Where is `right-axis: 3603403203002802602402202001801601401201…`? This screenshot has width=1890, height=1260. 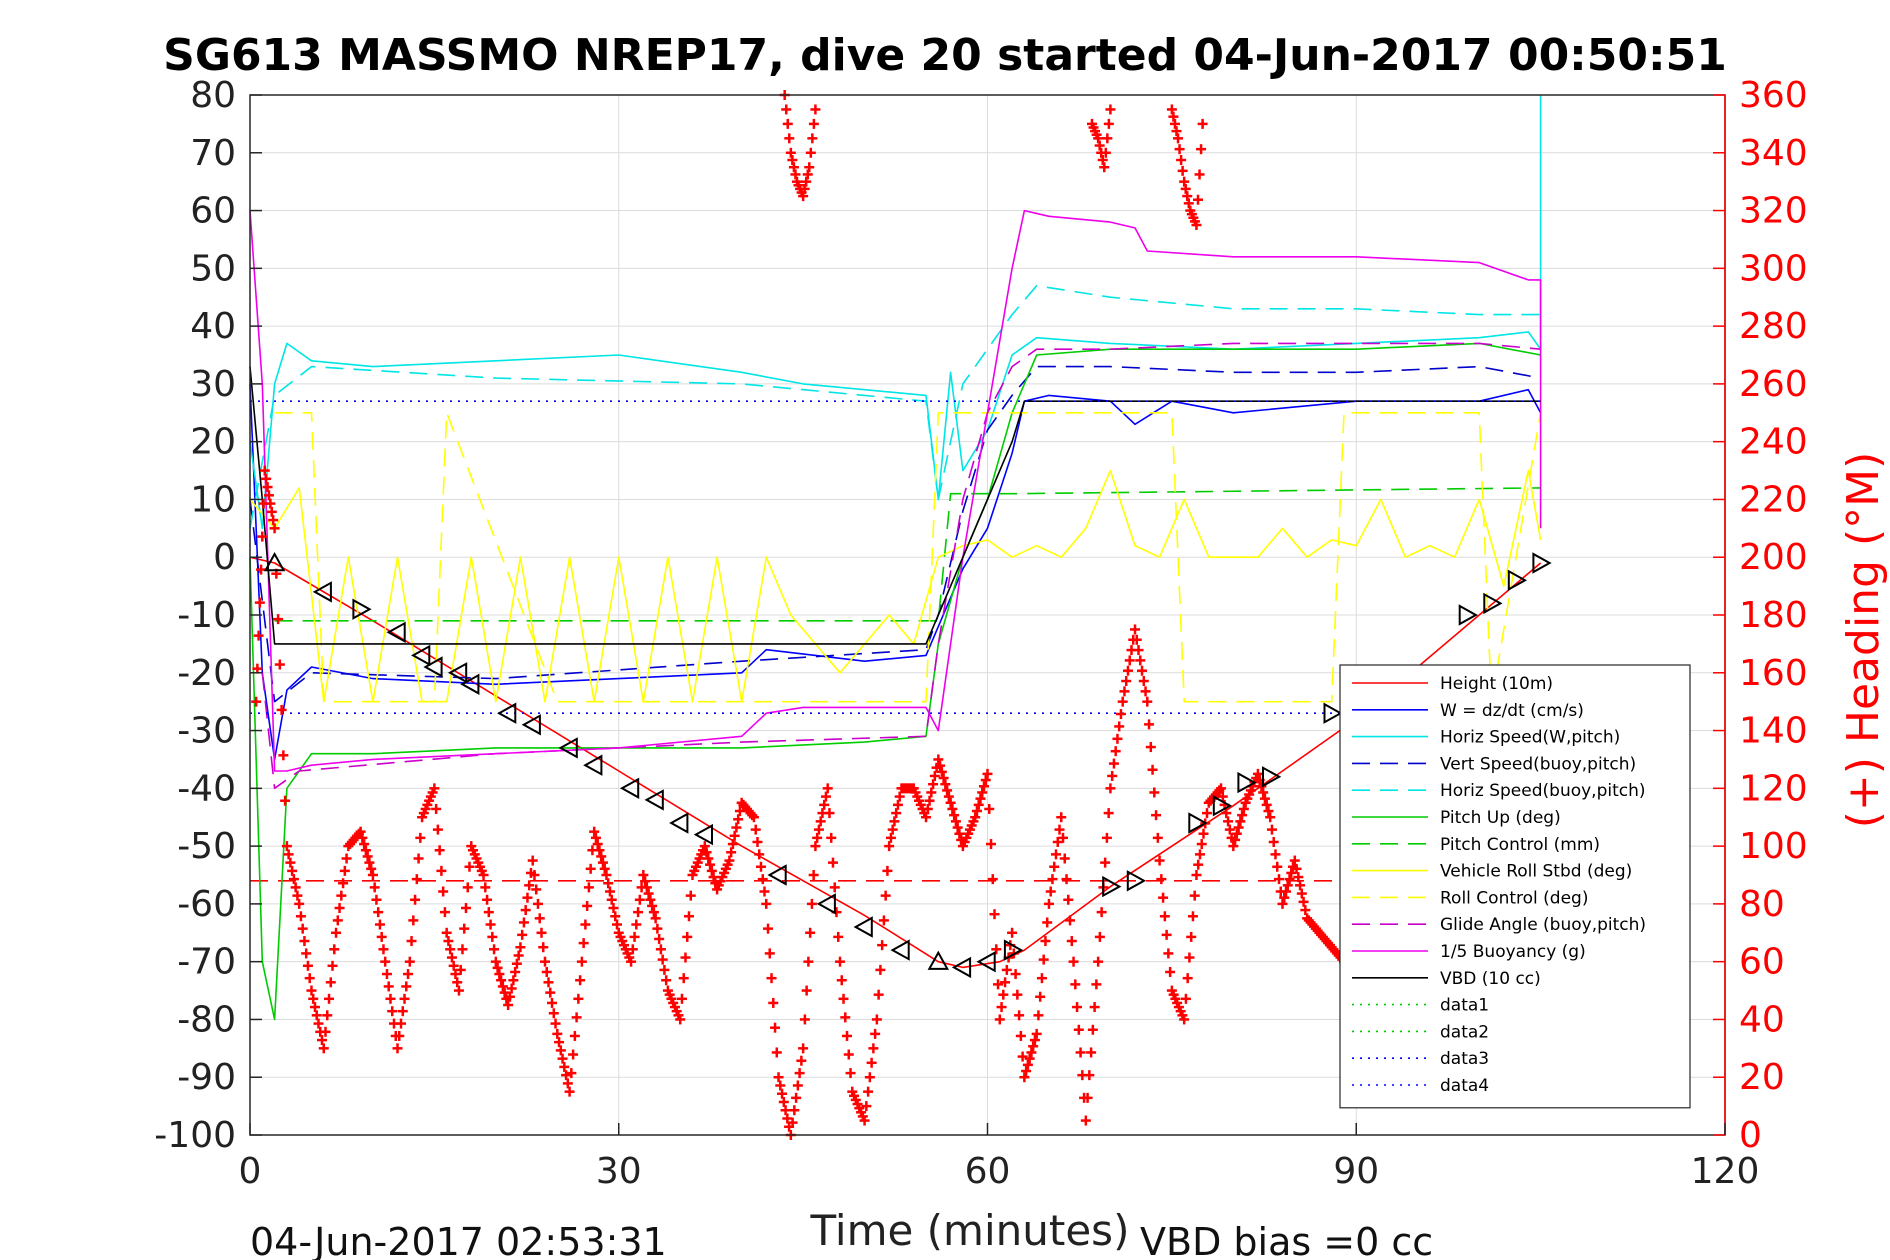
right-axis: 3603403203002802602402202001801601401201… is located at coordinates (1760, 615).